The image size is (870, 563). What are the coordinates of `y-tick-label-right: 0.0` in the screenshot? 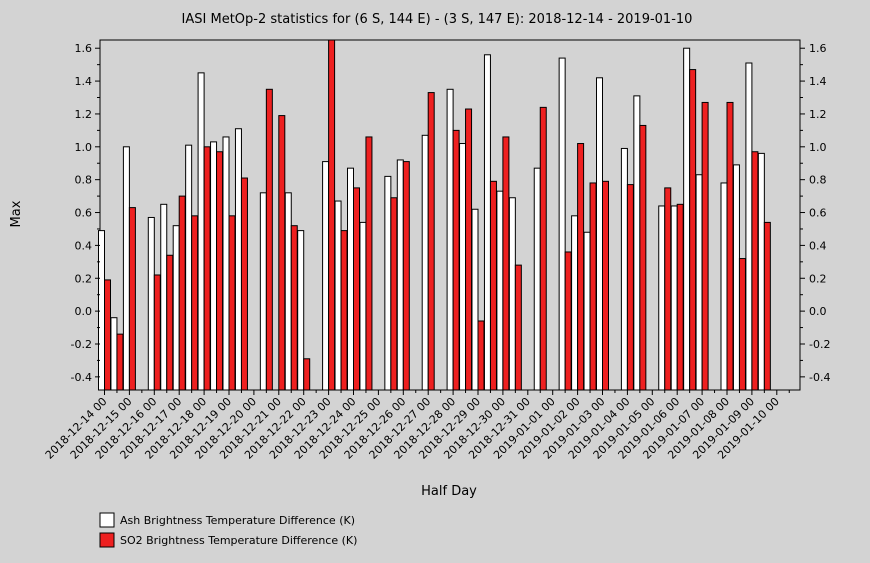 It's located at (818, 311).